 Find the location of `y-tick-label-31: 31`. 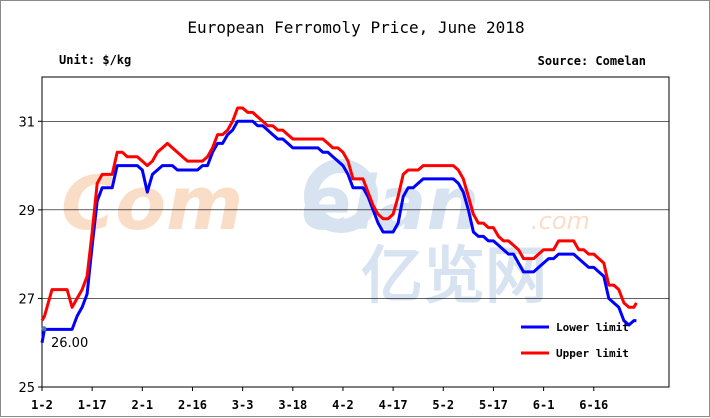

y-tick-label-31: 31 is located at coordinates (26, 122).